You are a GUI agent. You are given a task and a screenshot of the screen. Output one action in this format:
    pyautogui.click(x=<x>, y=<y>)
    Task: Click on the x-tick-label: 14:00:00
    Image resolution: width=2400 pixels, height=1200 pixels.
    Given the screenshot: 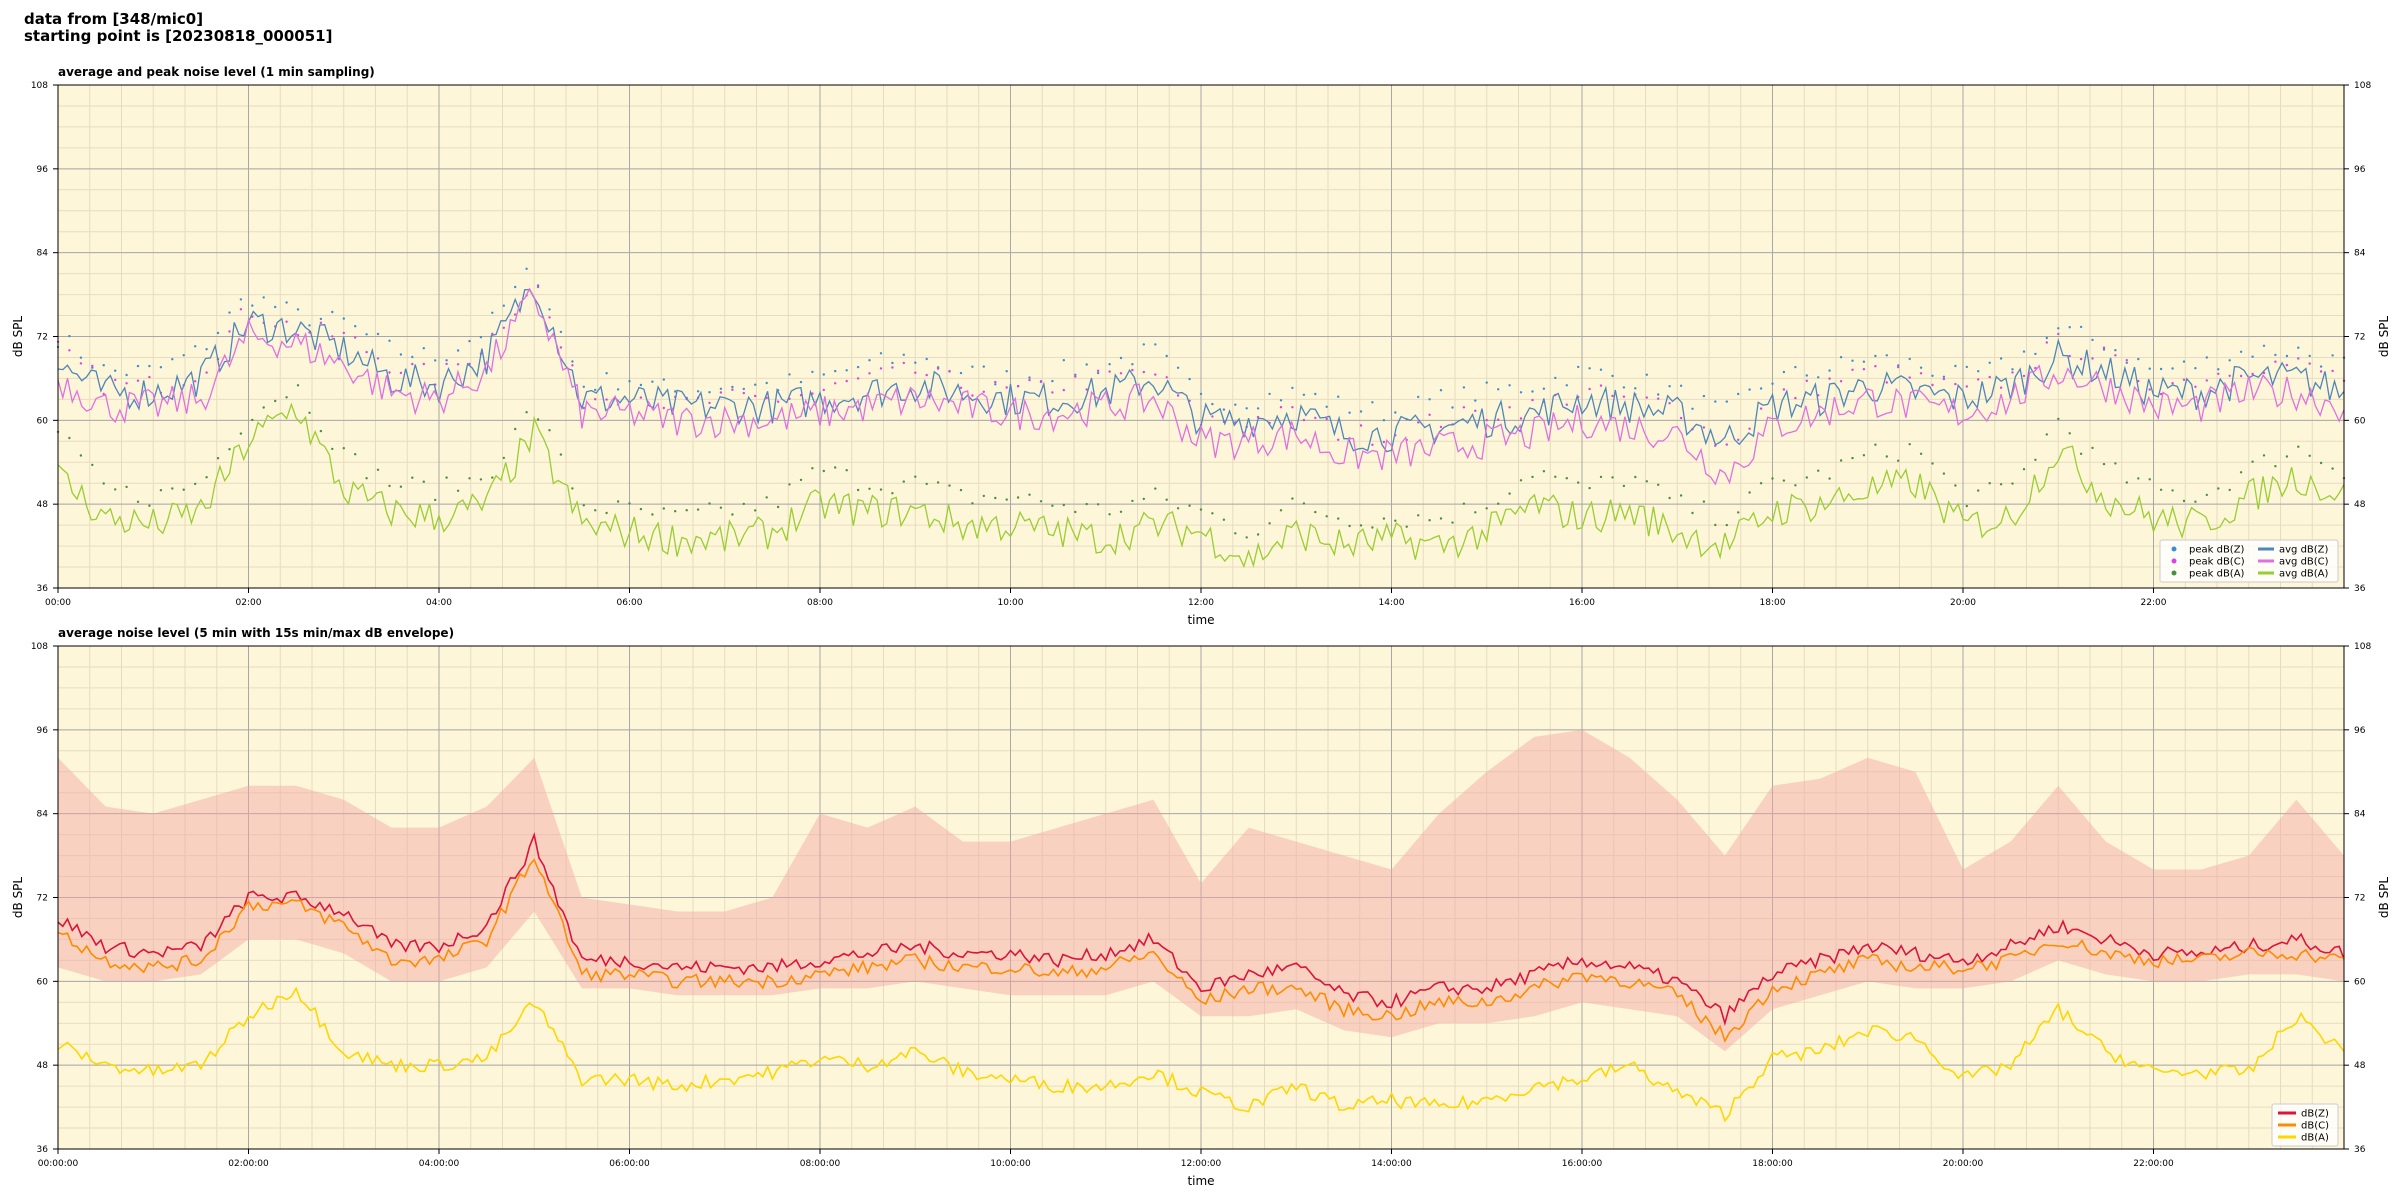 What is the action you would take?
    pyautogui.click(x=1391, y=1164)
    